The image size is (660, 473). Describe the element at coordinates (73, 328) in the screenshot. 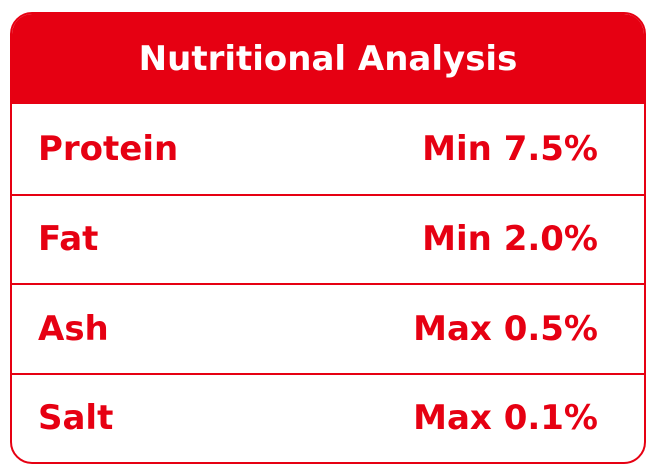

I see `nutrient-name: Ash` at that location.